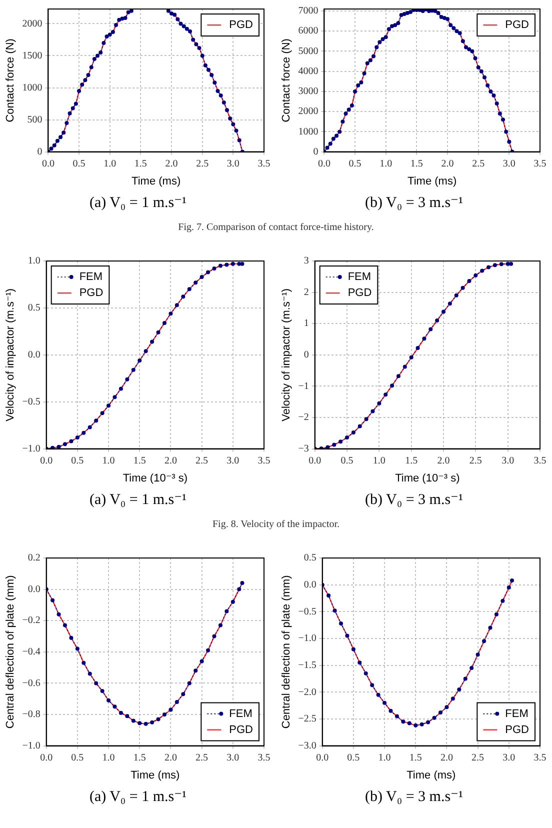 This screenshot has width=552, height=828. What do you see at coordinates (308, 31) in the screenshot?
I see `y-tick-label: 6000` at bounding box center [308, 31].